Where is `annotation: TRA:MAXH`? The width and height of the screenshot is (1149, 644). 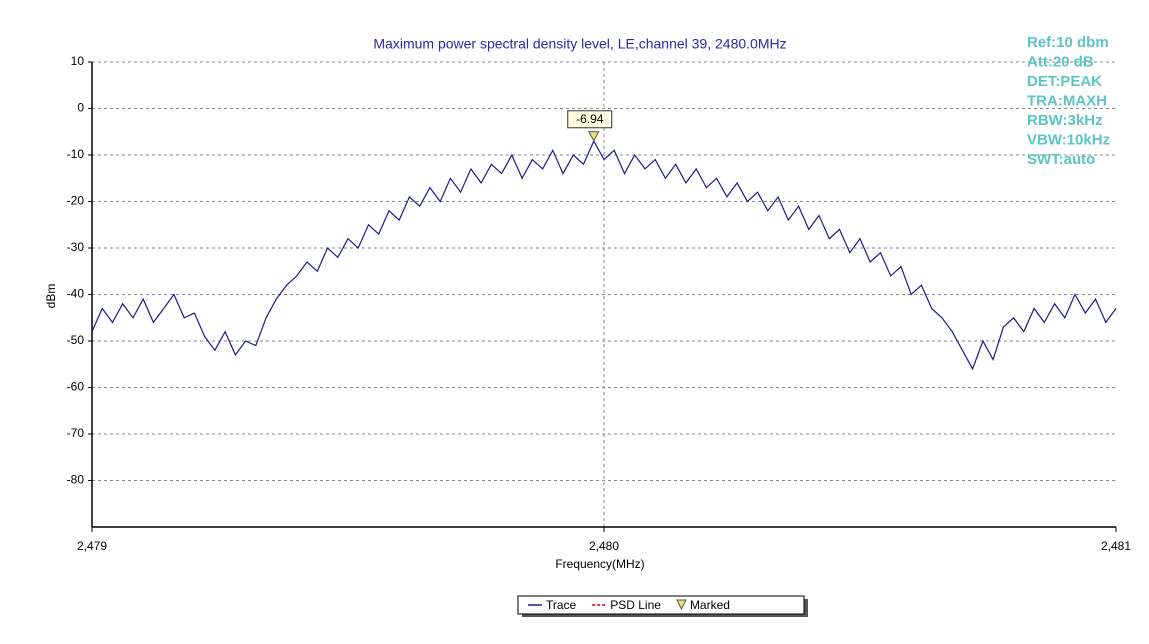 annotation: TRA:MAXH is located at coordinates (1067, 100).